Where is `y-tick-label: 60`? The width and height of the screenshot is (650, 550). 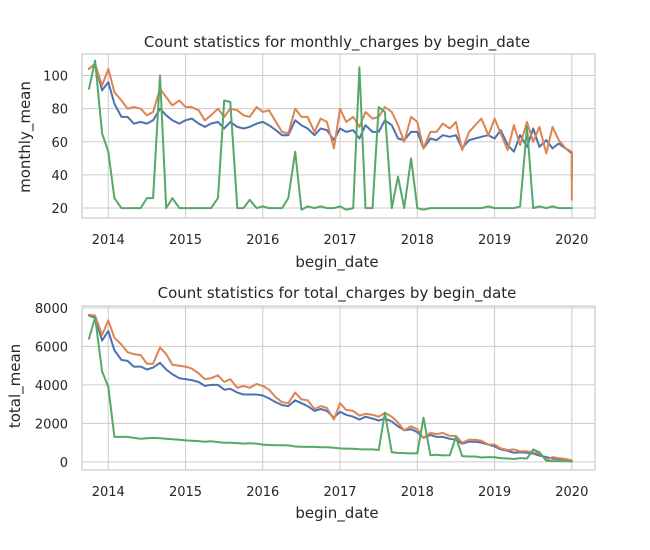 y-tick-label: 60 is located at coordinates (59, 143).